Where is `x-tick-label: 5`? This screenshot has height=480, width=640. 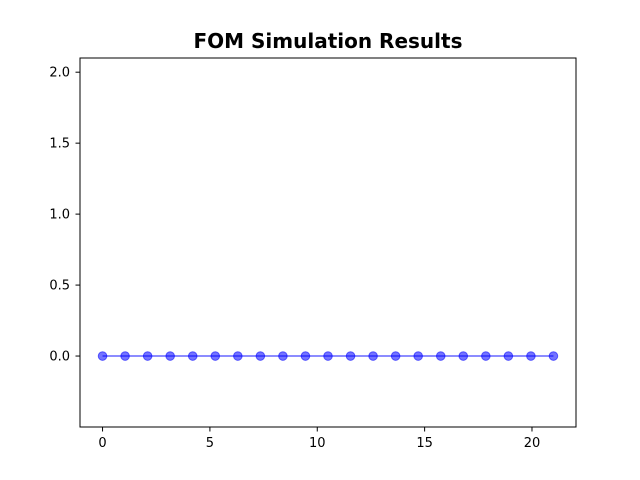 x-tick-label: 5 is located at coordinates (210, 443).